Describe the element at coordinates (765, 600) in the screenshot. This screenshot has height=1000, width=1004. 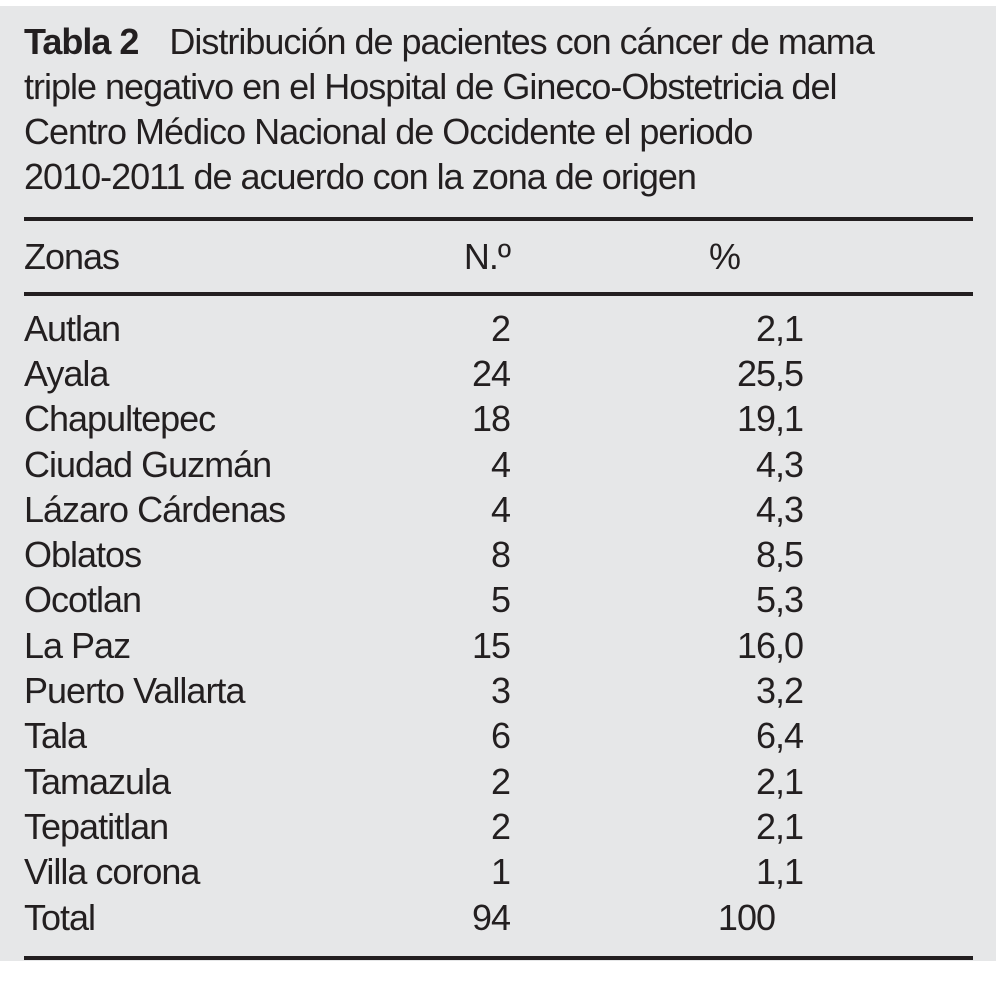
I see `pct-integer: 5` at that location.